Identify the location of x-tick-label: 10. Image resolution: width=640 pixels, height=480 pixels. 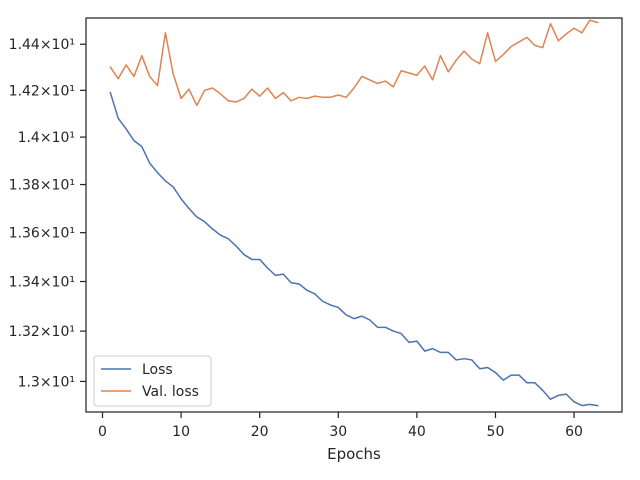
(181, 432).